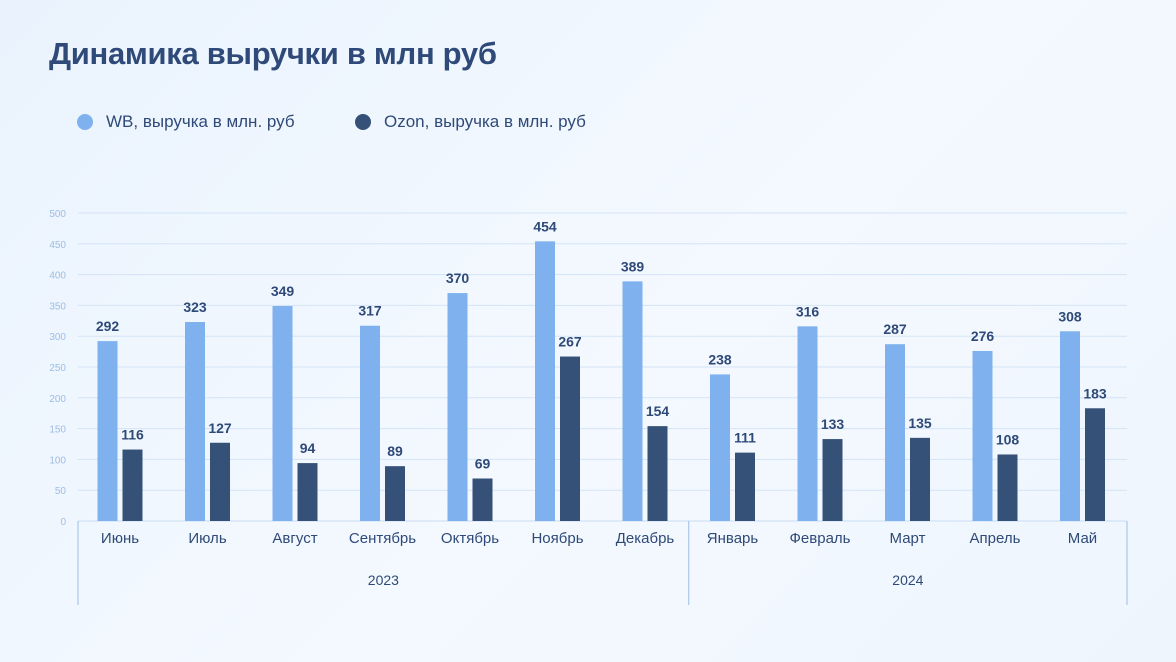 Image resolution: width=1176 pixels, height=662 pixels. Describe the element at coordinates (57, 399) in the screenshot. I see `y-tick-label: 200` at that location.